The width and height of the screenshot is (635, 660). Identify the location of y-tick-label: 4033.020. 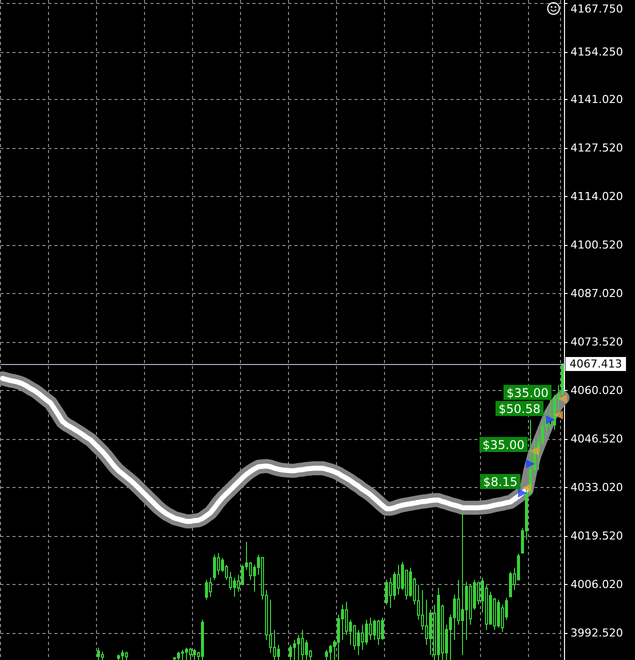
(596, 487).